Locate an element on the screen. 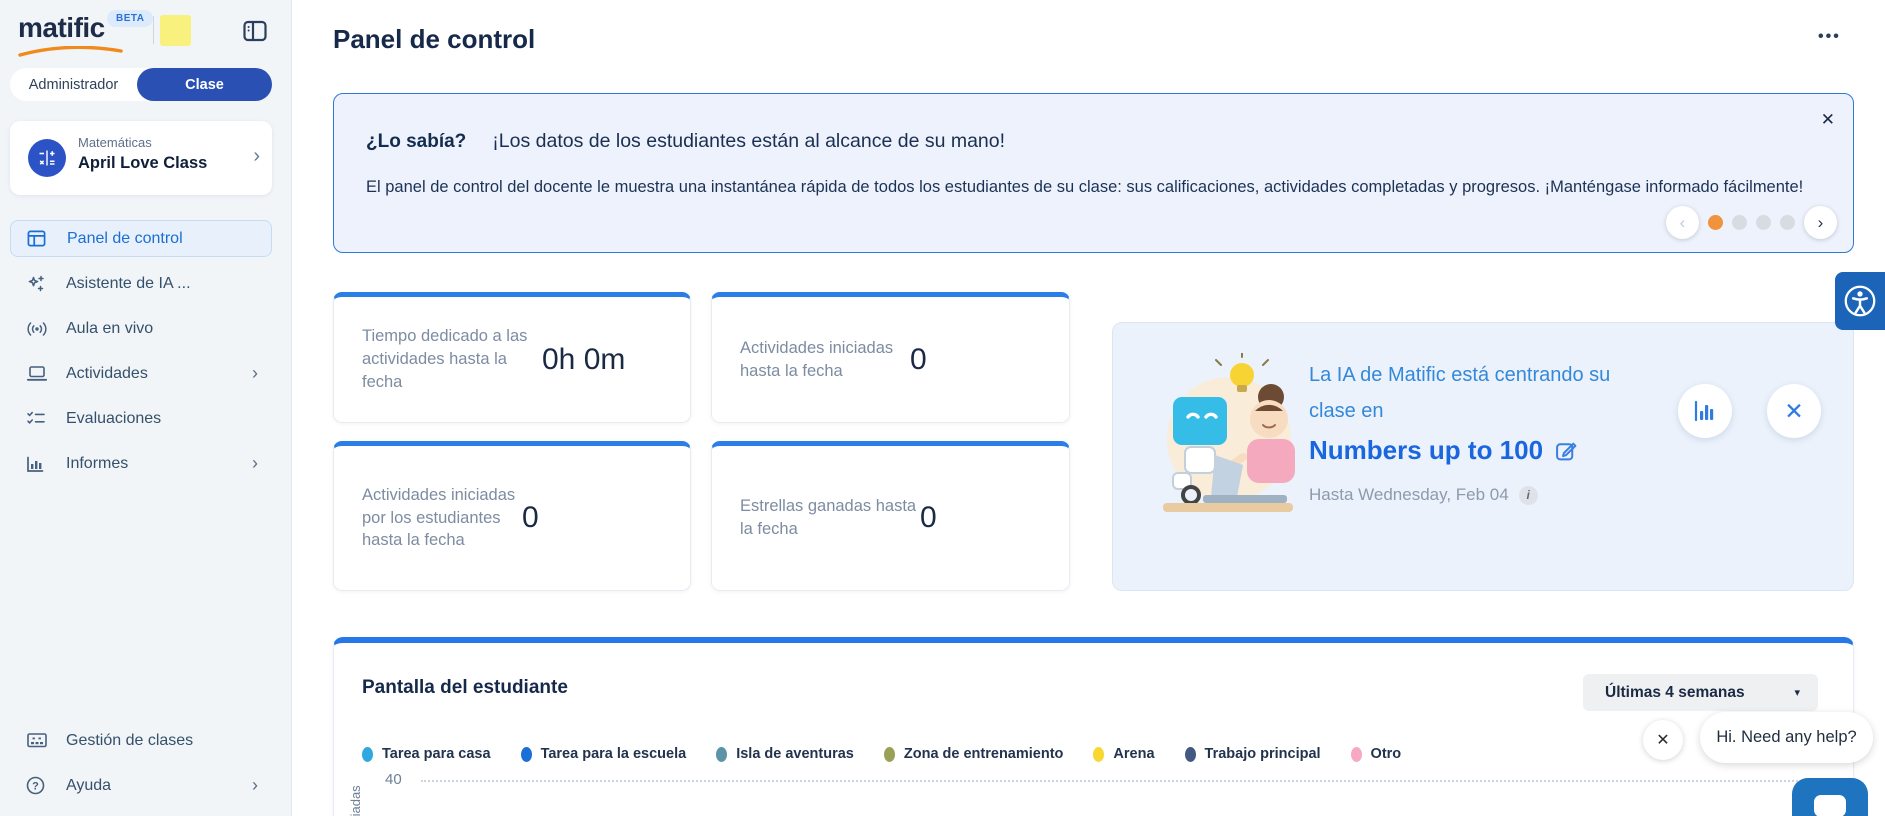 The width and height of the screenshot is (1885, 816). edit-icon is located at coordinates (1566, 450).